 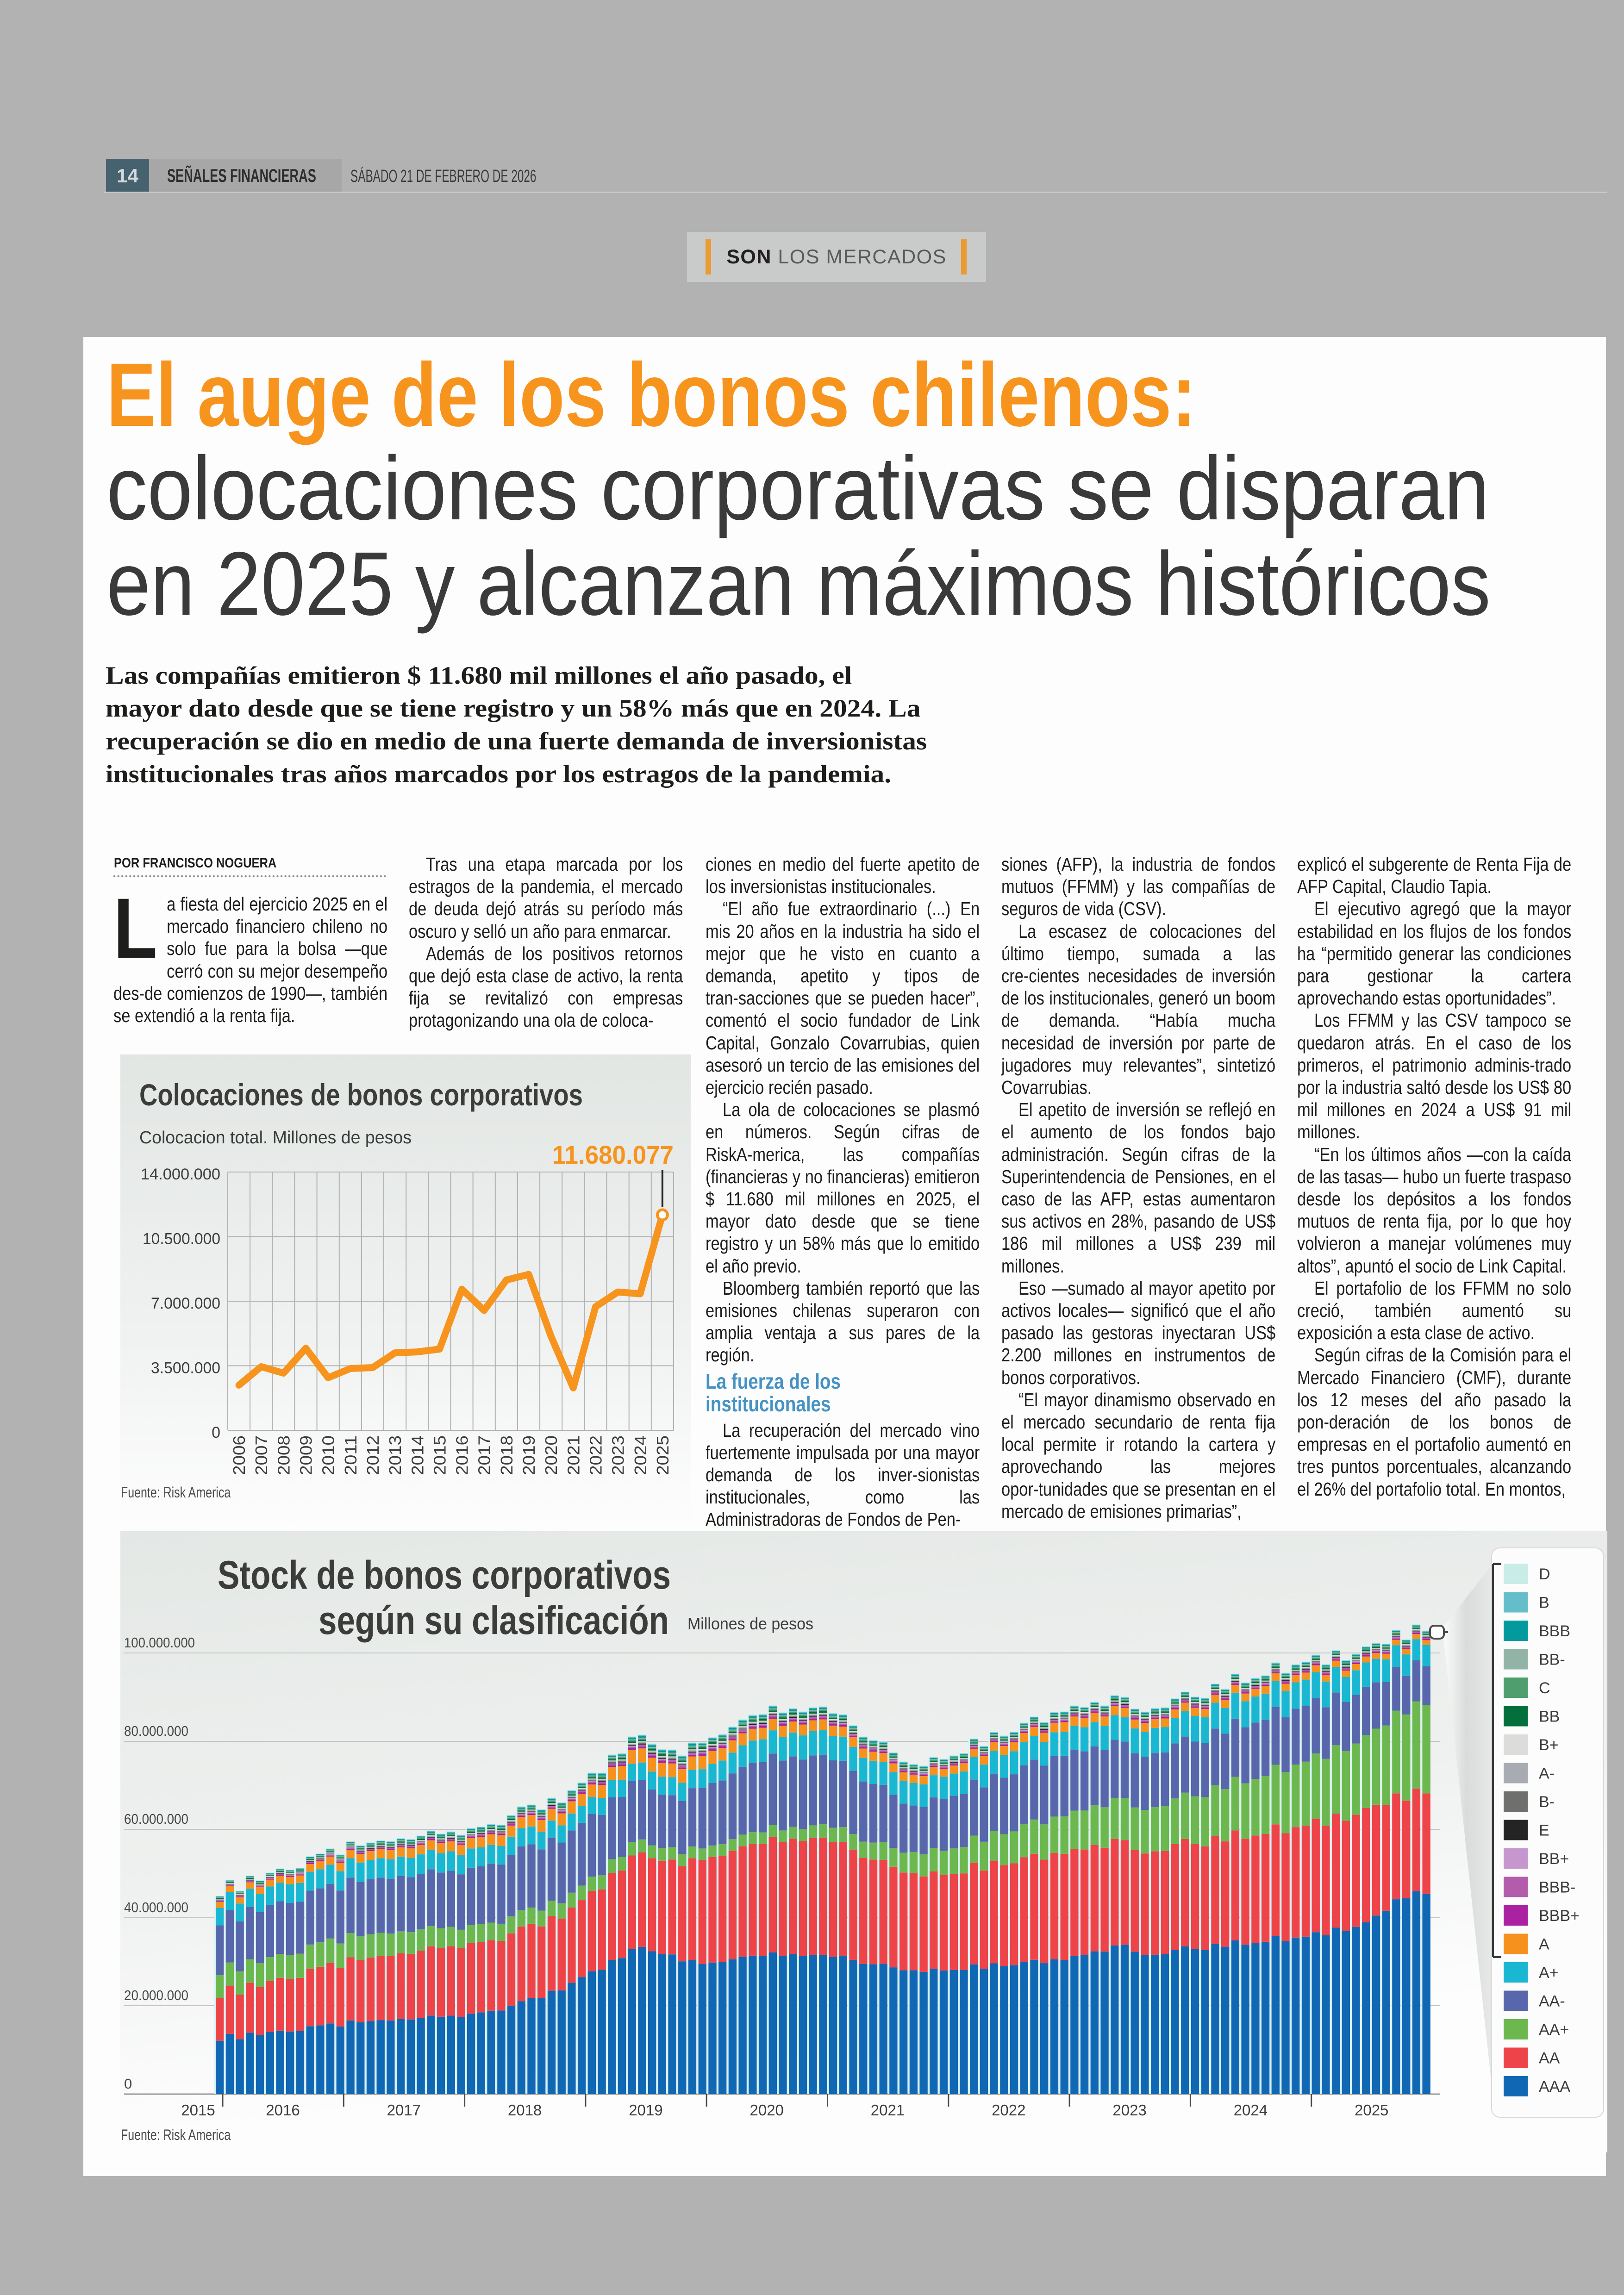 I want to click on svg-text: E, so click(x=1544, y=1831).